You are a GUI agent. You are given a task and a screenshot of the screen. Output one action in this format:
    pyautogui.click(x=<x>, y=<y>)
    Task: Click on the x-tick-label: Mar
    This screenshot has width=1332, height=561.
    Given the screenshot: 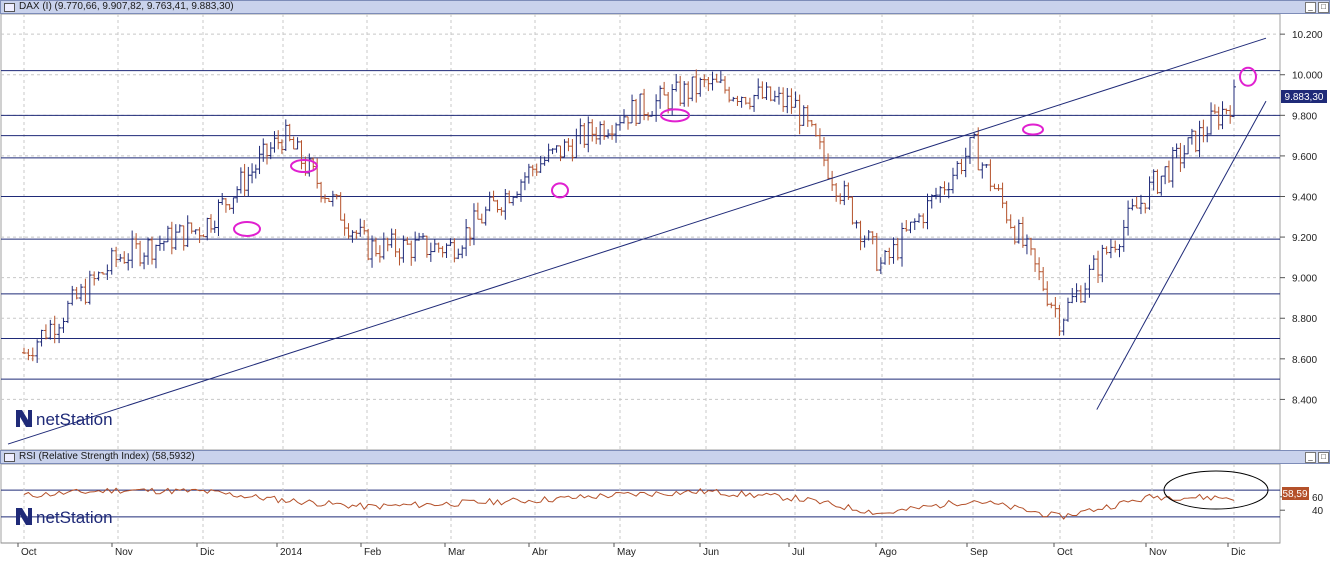 What is the action you would take?
    pyautogui.click(x=457, y=552)
    